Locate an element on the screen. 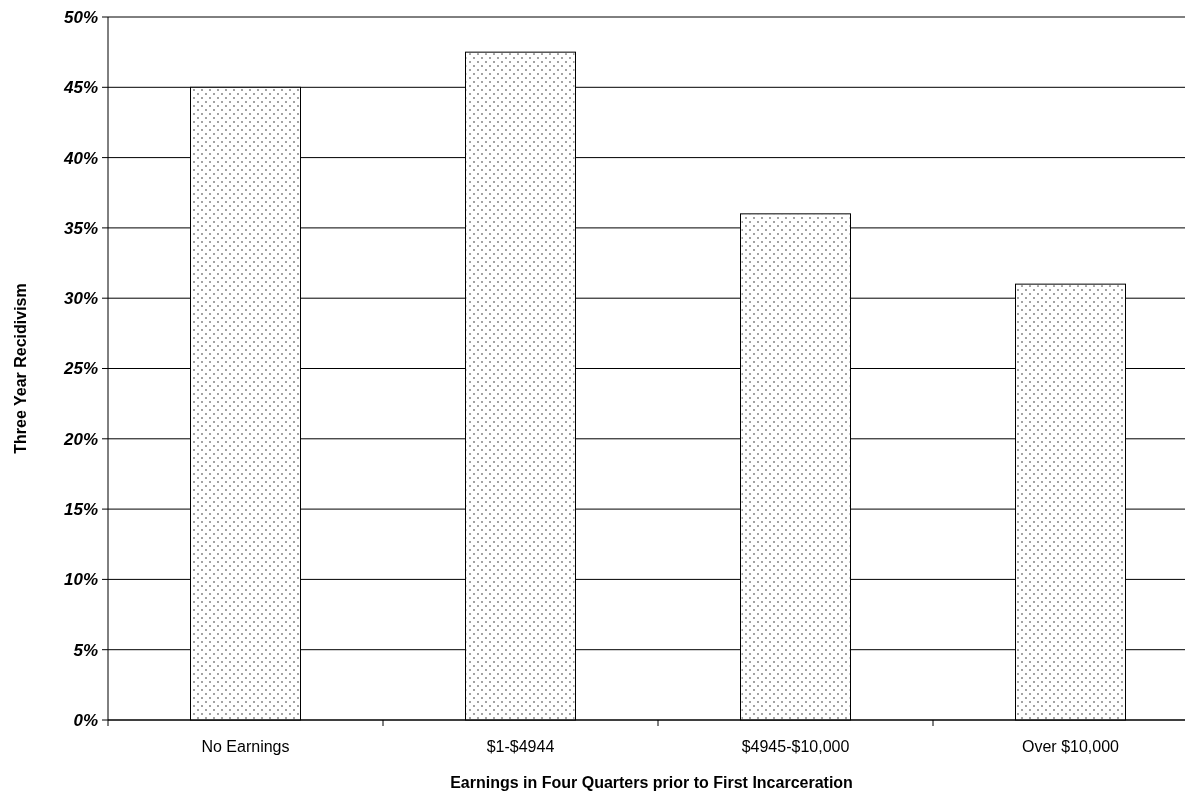 This screenshot has height=801, width=1203. y-tick-label: 50% is located at coordinates (80, 17).